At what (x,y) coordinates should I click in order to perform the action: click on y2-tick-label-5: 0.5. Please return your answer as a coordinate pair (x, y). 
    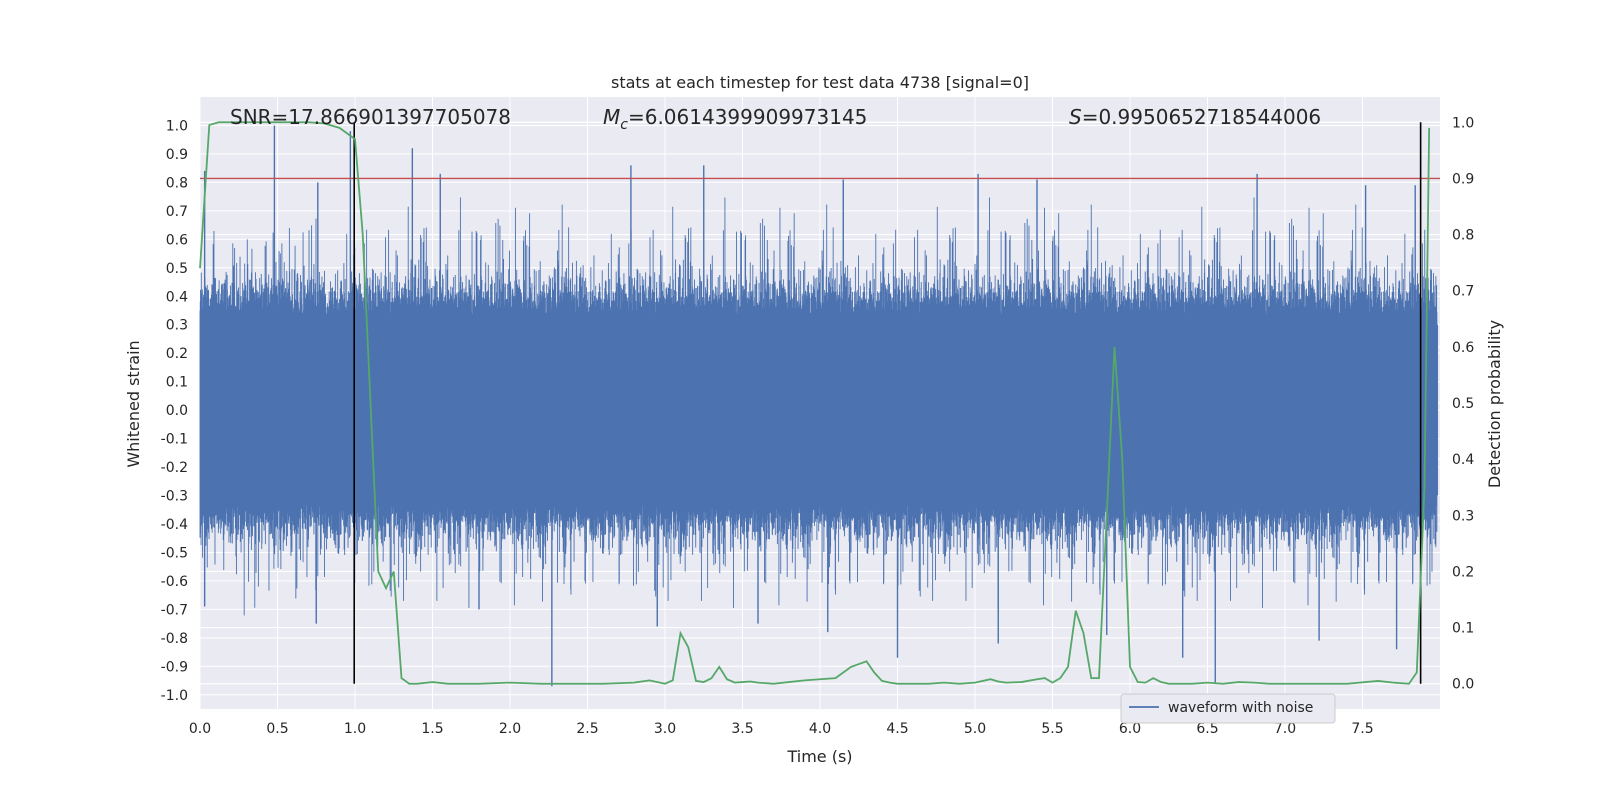
    Looking at the image, I should click on (1463, 404).